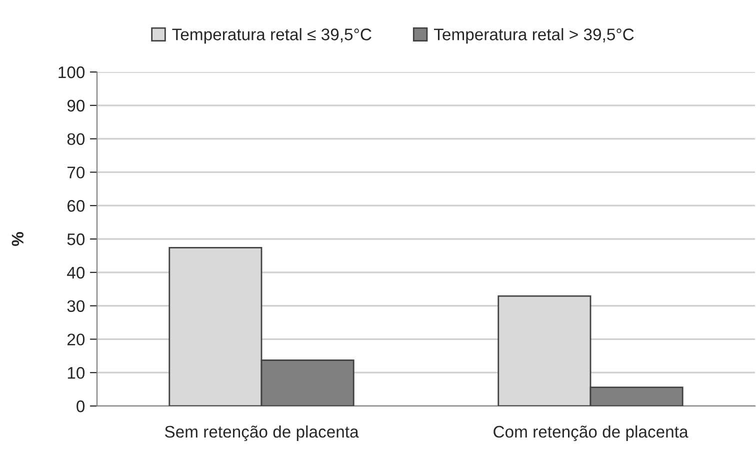 The height and width of the screenshot is (453, 756). What do you see at coordinates (534, 36) in the screenshot?
I see `legend-label: Temperatura retal > 39,5°C` at bounding box center [534, 36].